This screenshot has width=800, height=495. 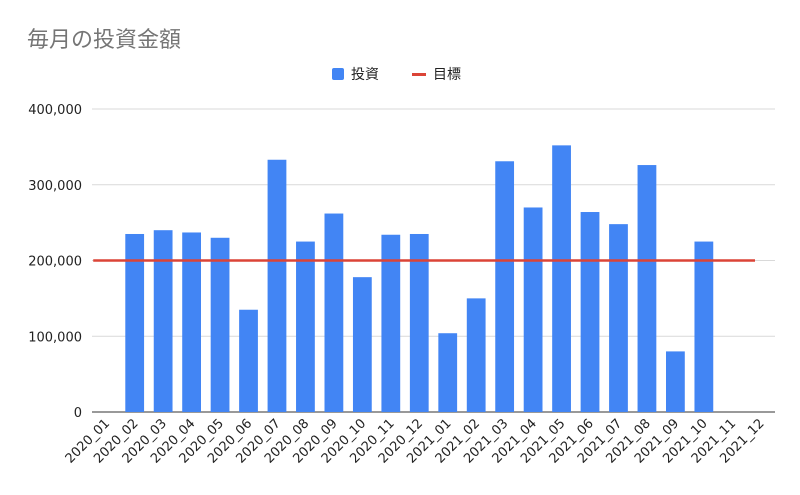 I want to click on legend-swatch-bar, so click(x=338, y=74).